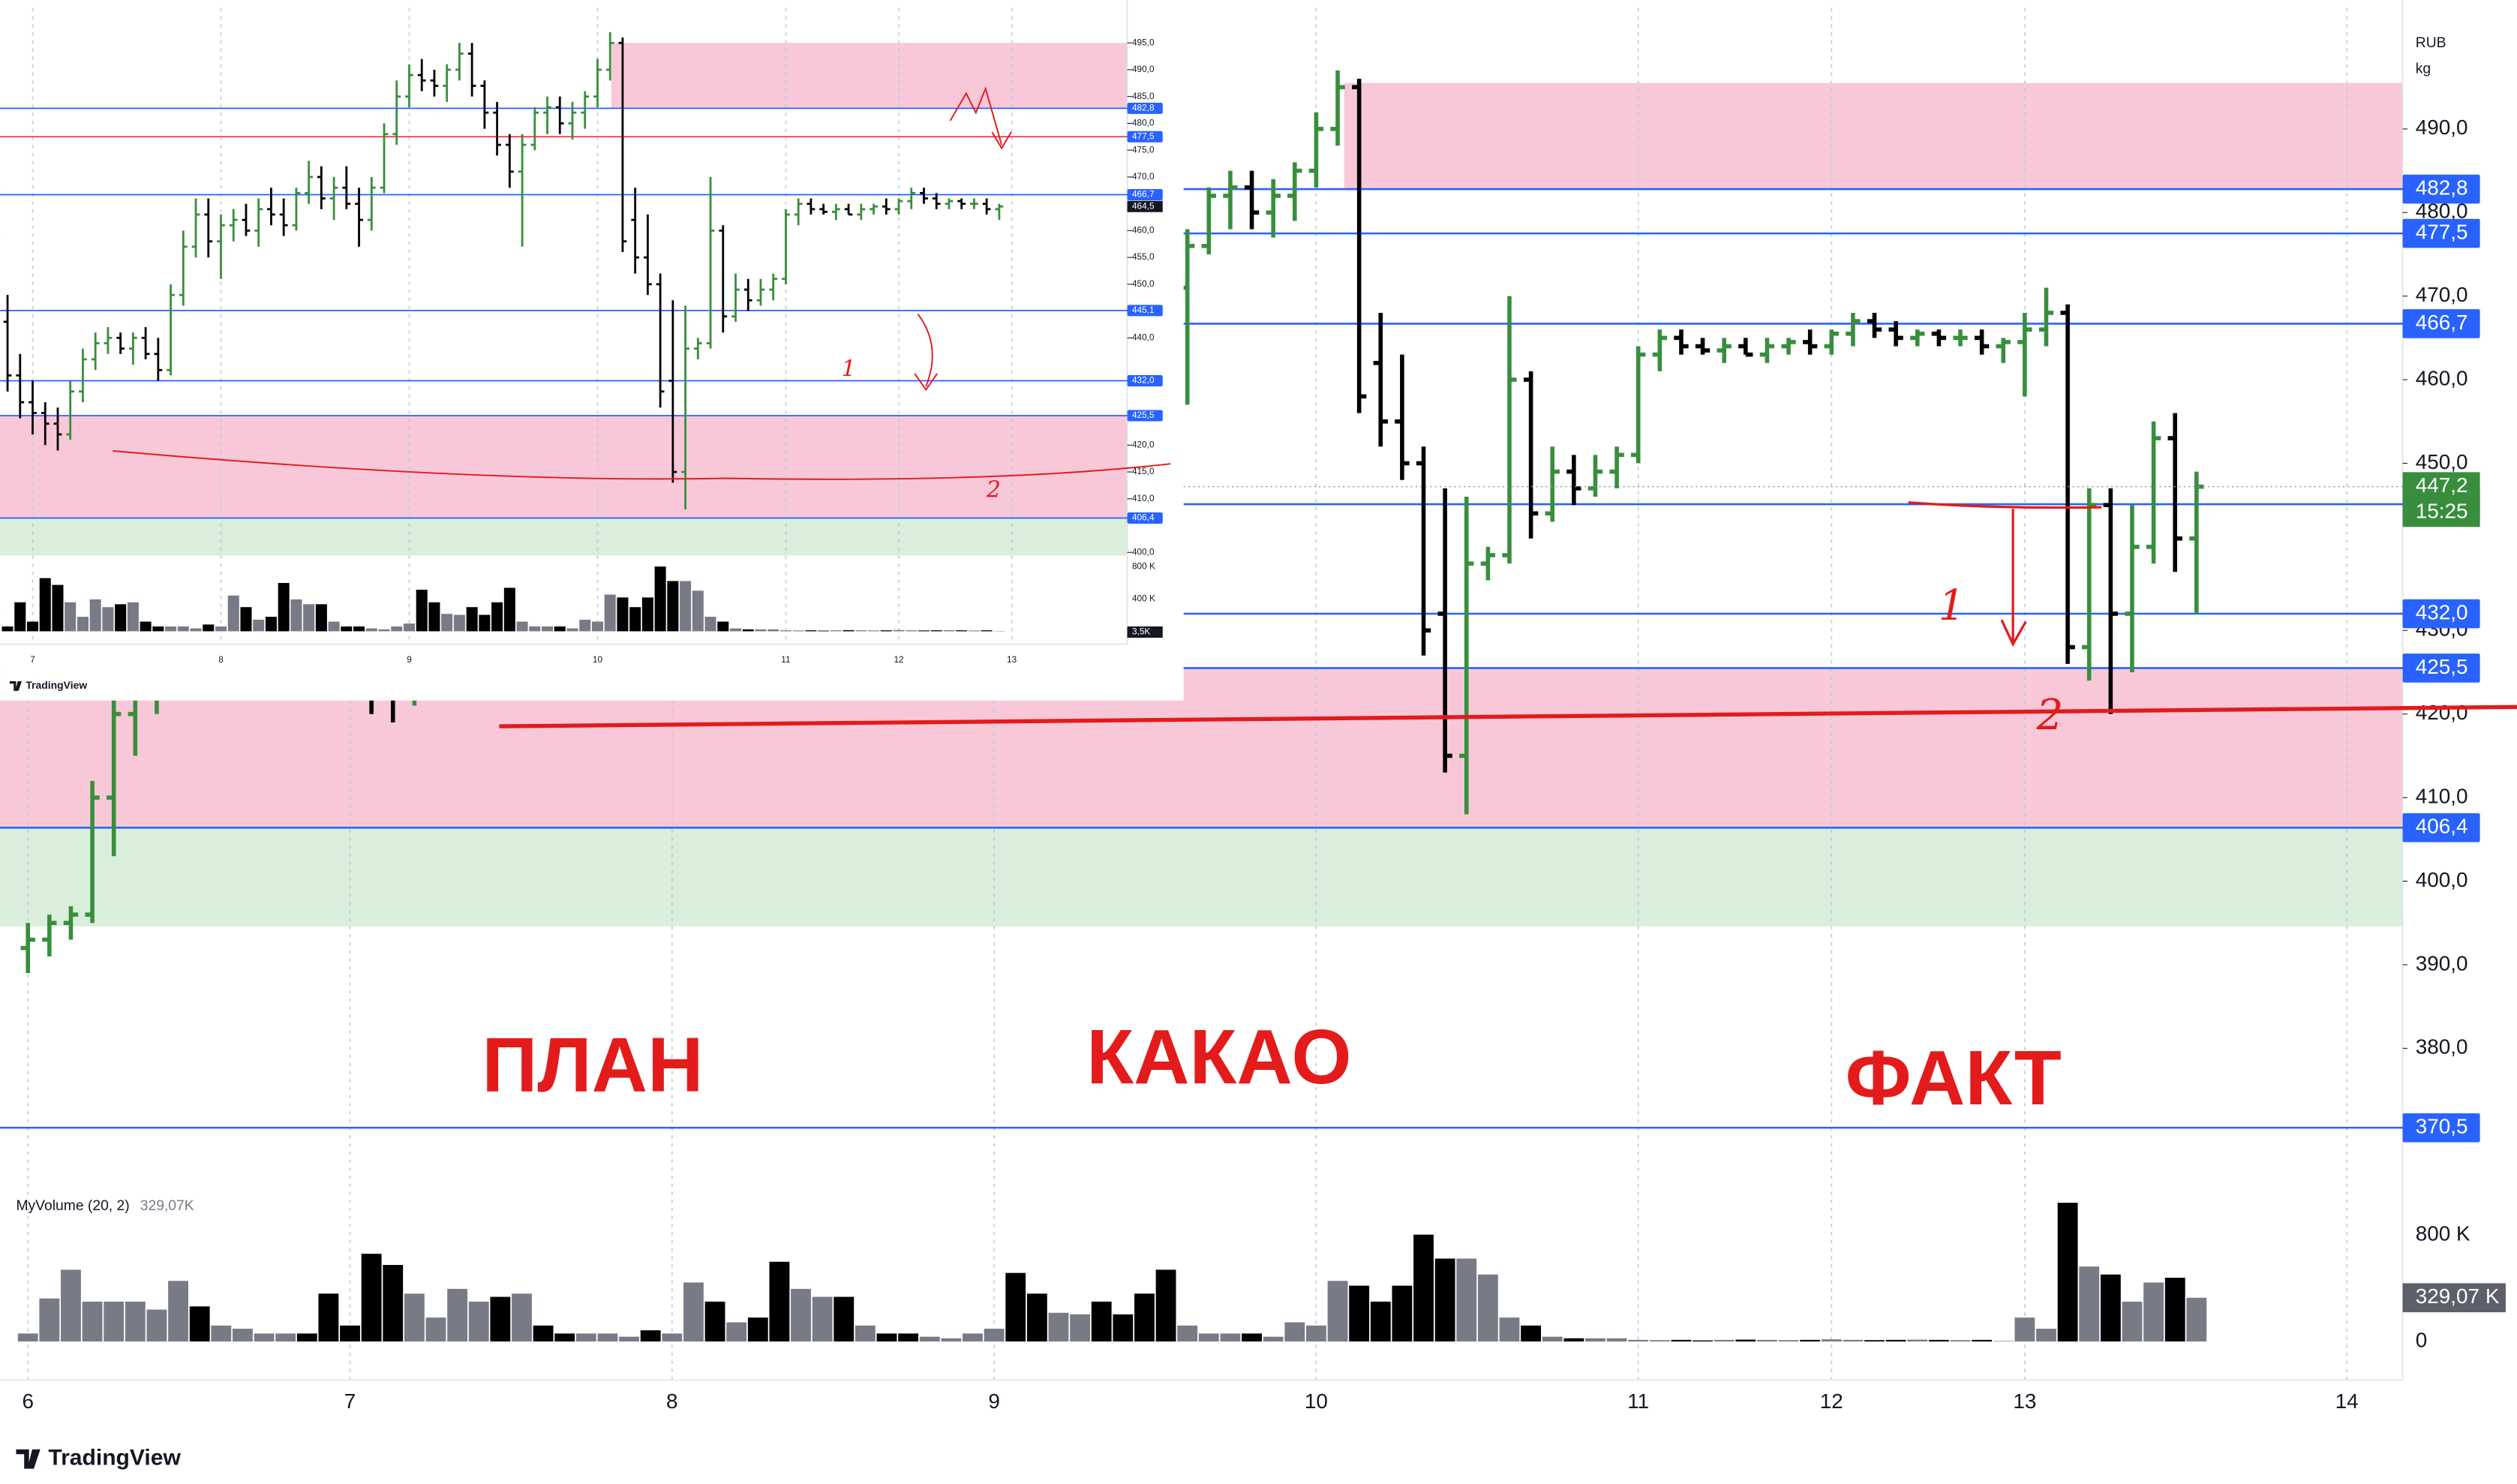  Describe the element at coordinates (28, 1459) in the screenshot. I see `brand-logo` at that location.